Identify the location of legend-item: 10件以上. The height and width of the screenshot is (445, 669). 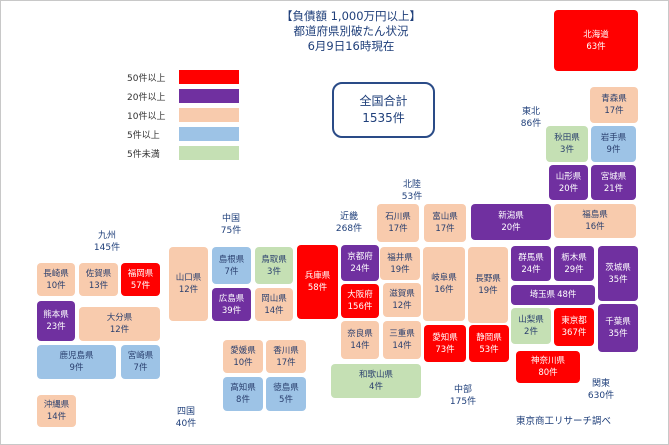
(183, 115).